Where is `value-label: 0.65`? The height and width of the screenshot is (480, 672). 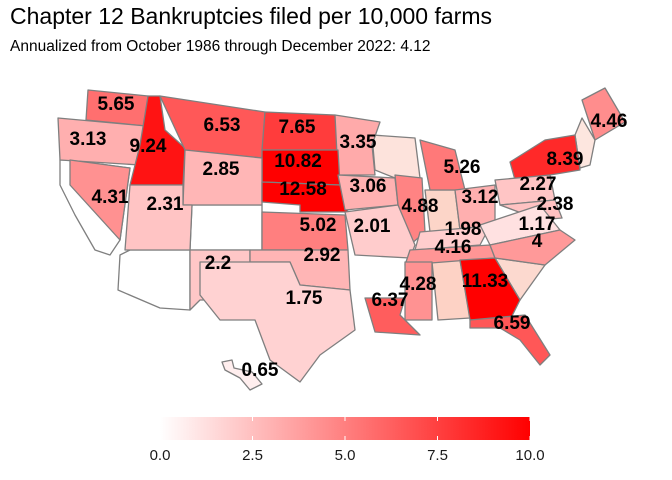
value-label: 0.65 is located at coordinates (260, 370).